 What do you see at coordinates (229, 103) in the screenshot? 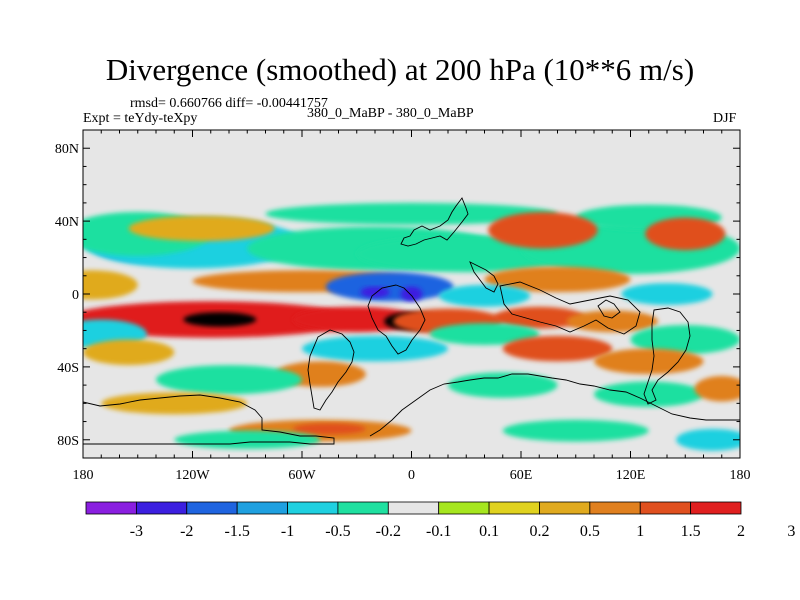
I see `stats-line: rmsd= 0.660766 diff= -0.00441757` at bounding box center [229, 103].